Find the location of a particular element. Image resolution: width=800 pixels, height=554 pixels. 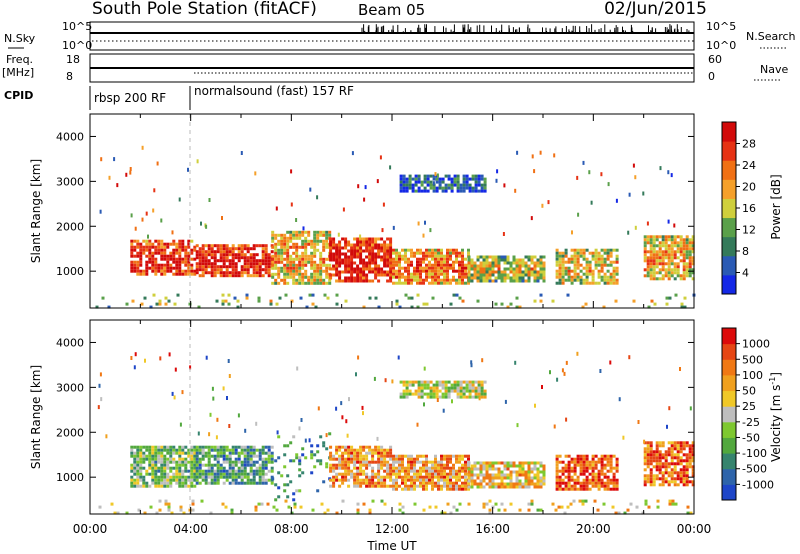

time-tick-label: 08:00 is located at coordinates (291, 529).